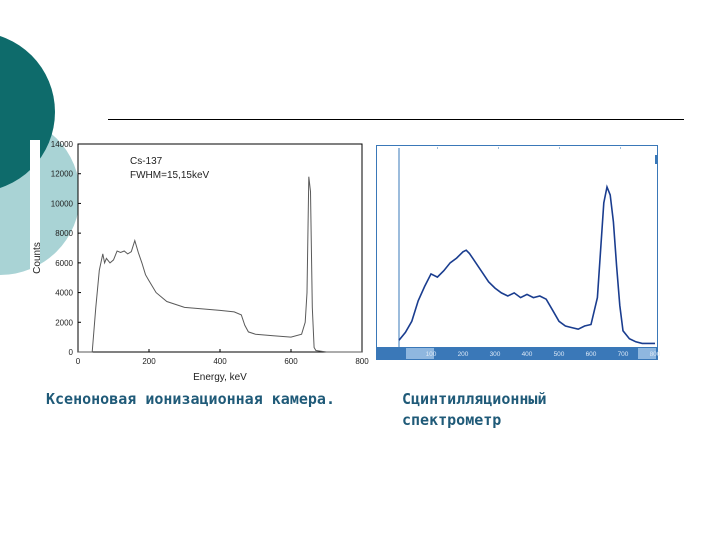 This screenshot has height=540, width=720. Describe the element at coordinates (64, 233) in the screenshot. I see `chart1-y-tick-label: 8000` at that location.